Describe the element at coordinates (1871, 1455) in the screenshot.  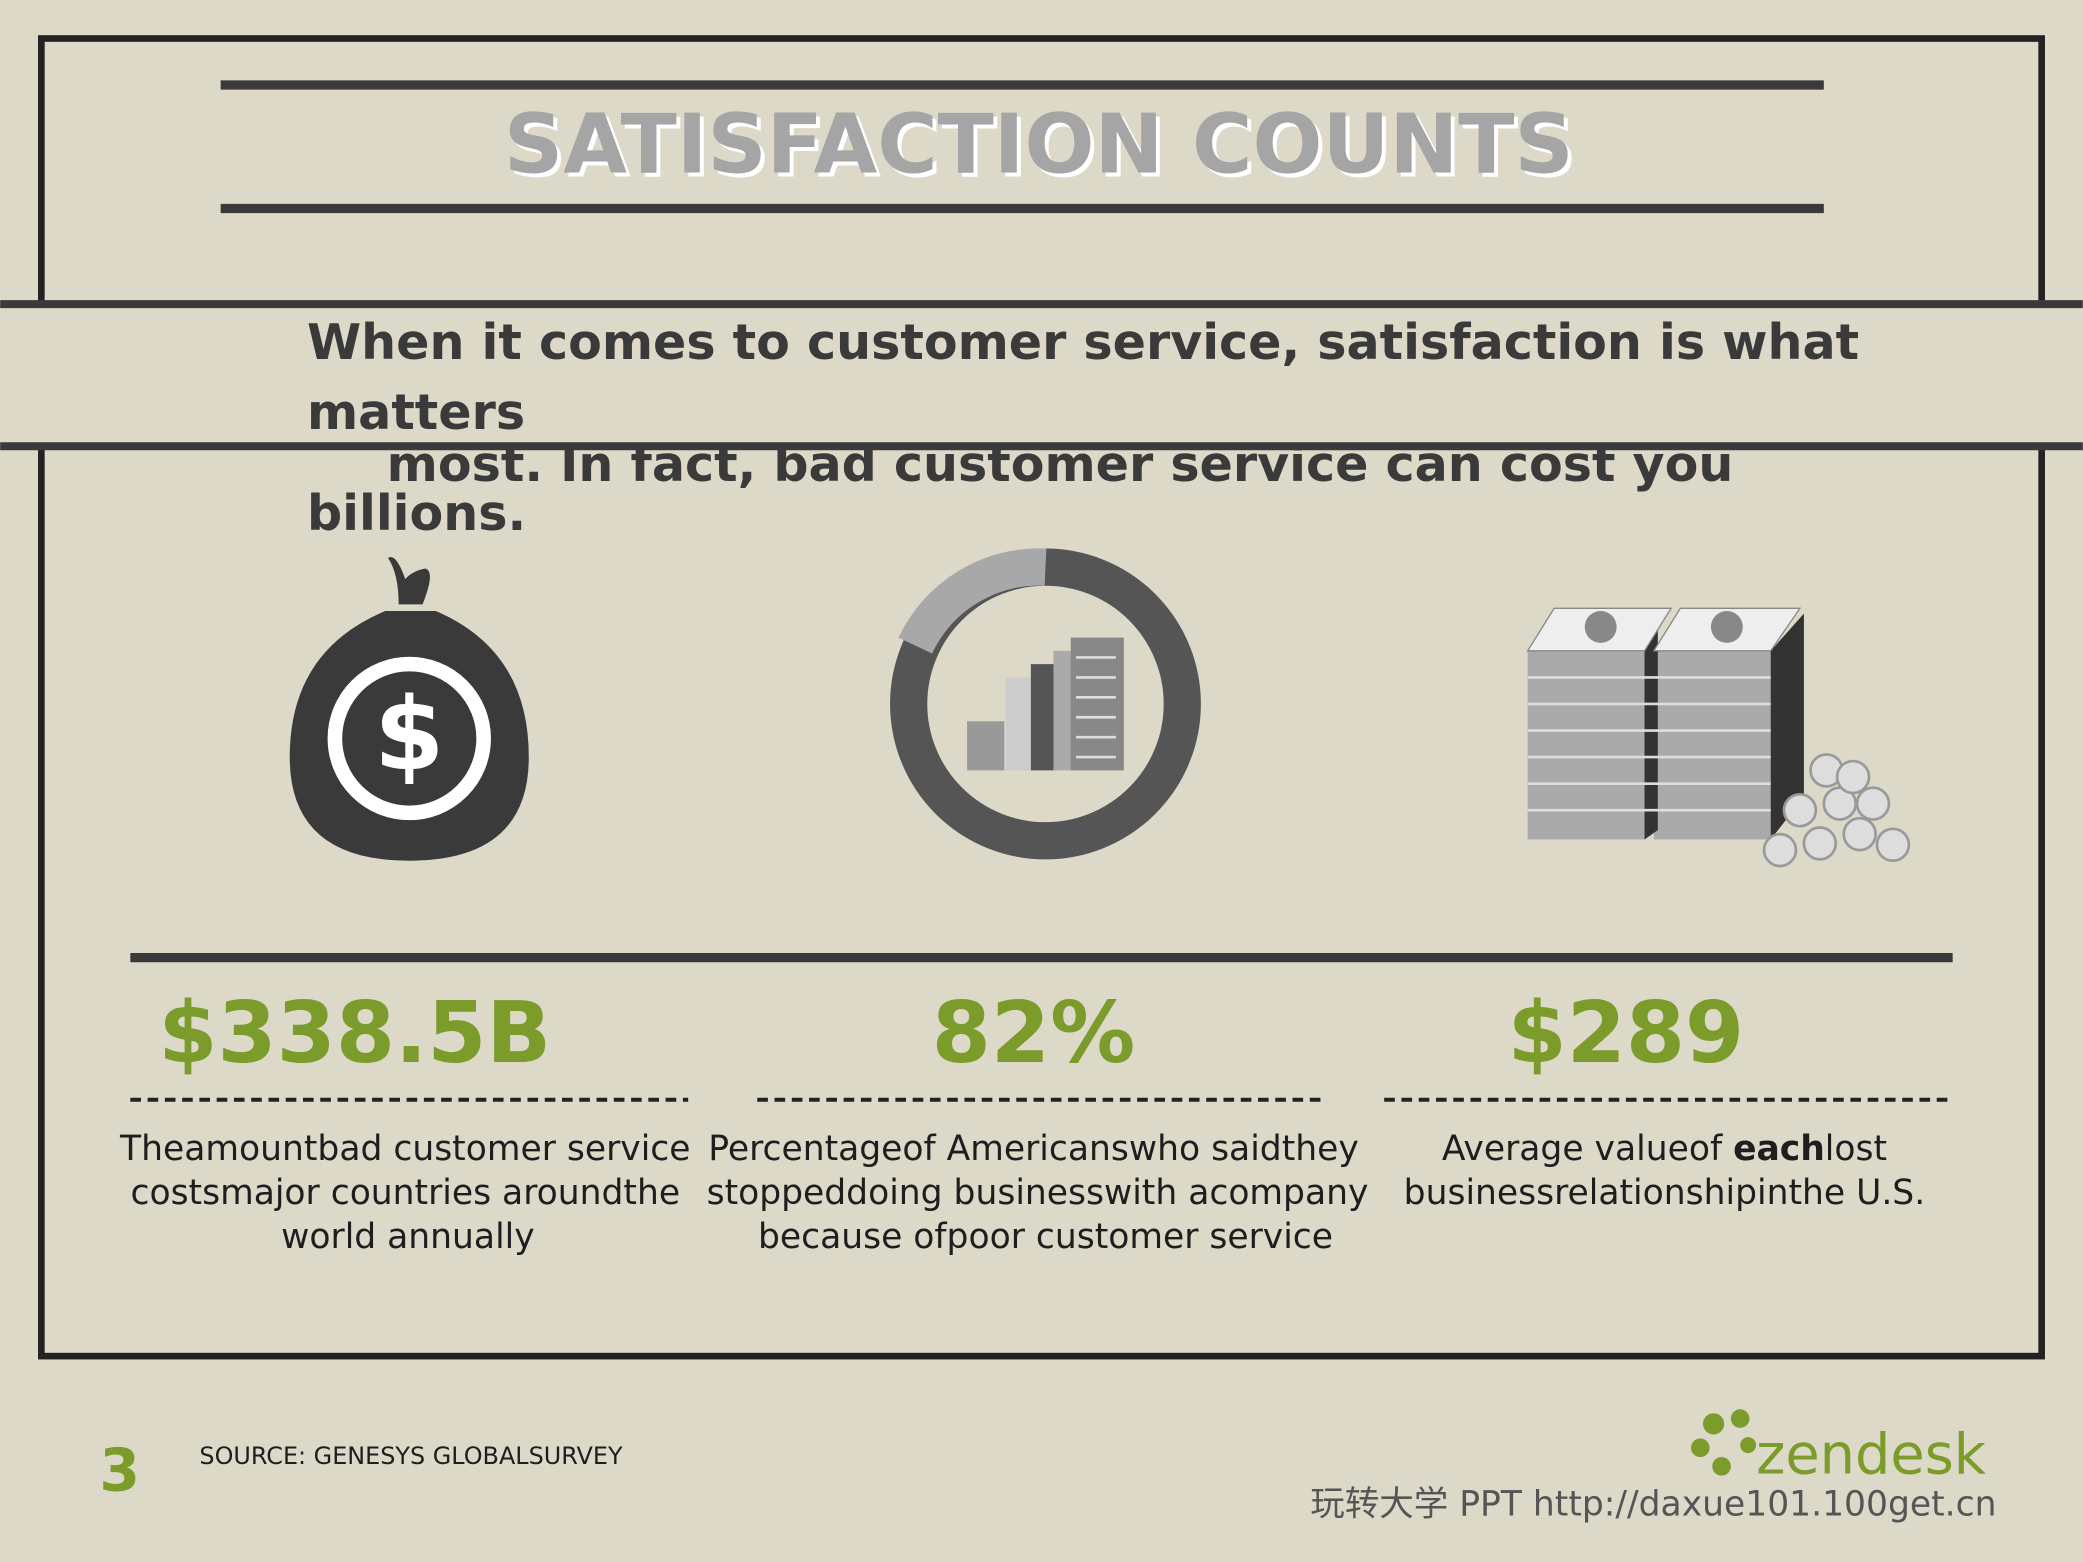
I see `logo: zendesk` at that location.